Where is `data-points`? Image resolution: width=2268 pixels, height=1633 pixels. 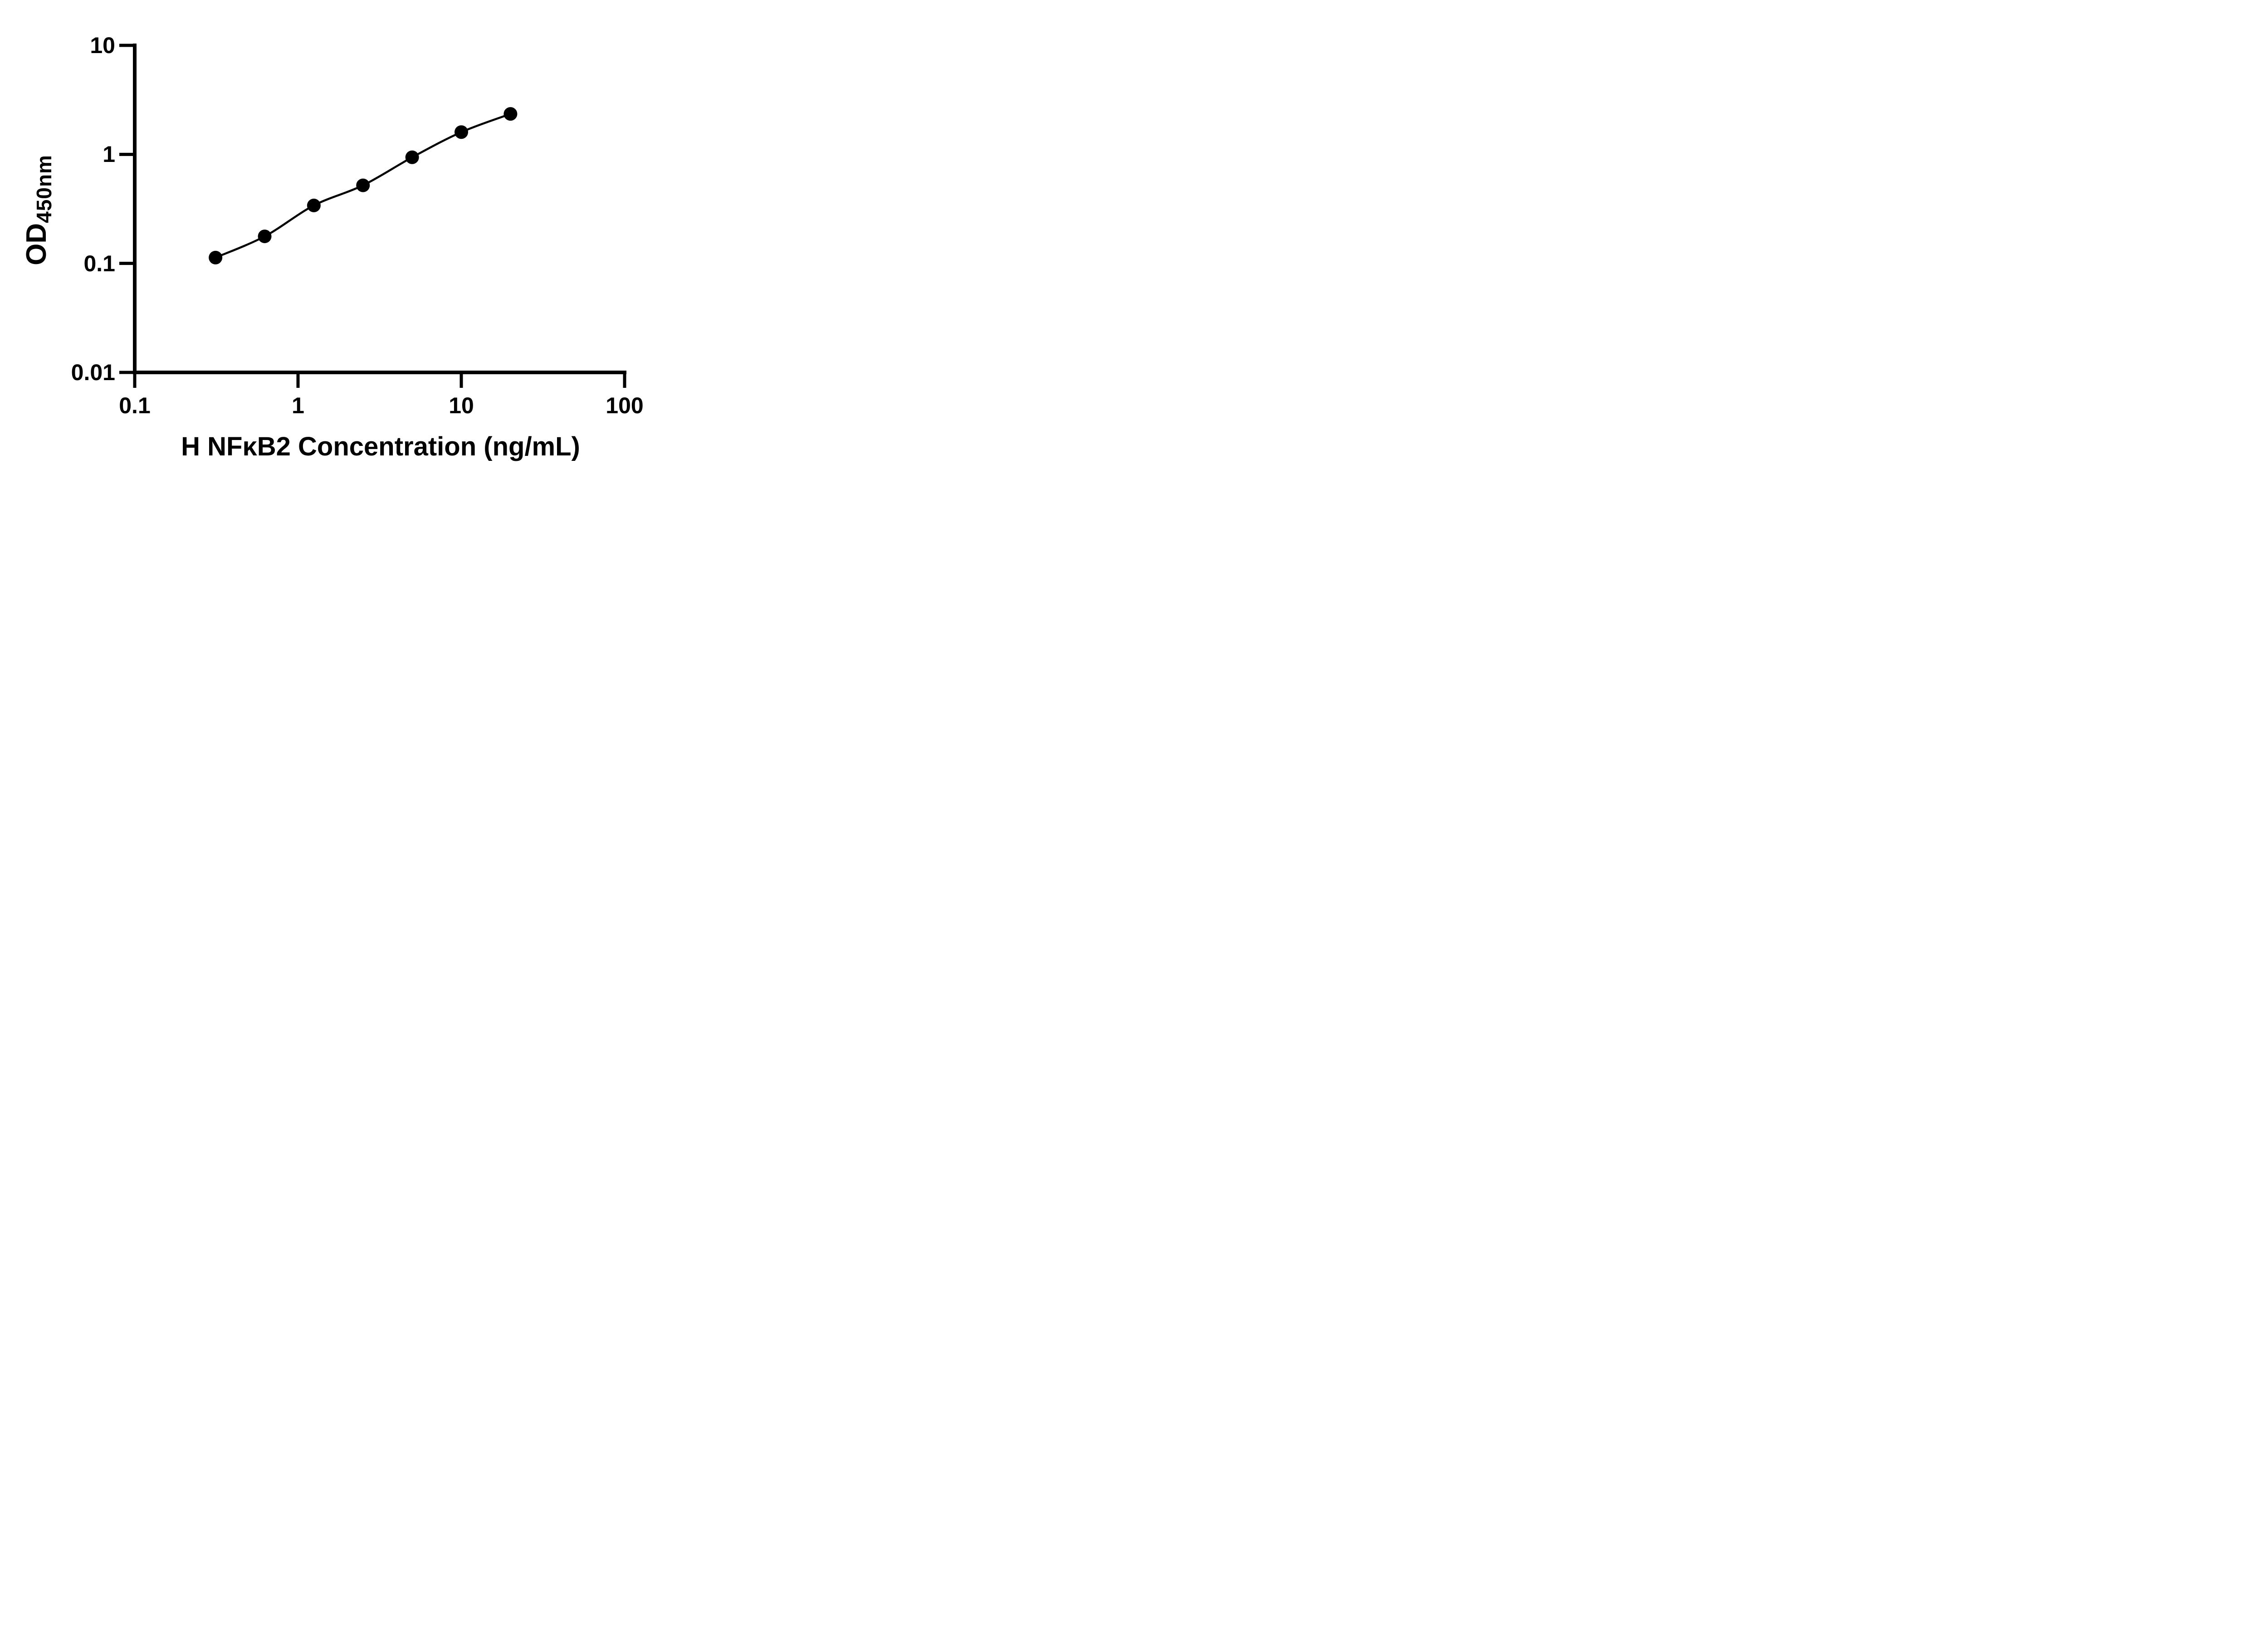 data-points is located at coordinates (364, 185).